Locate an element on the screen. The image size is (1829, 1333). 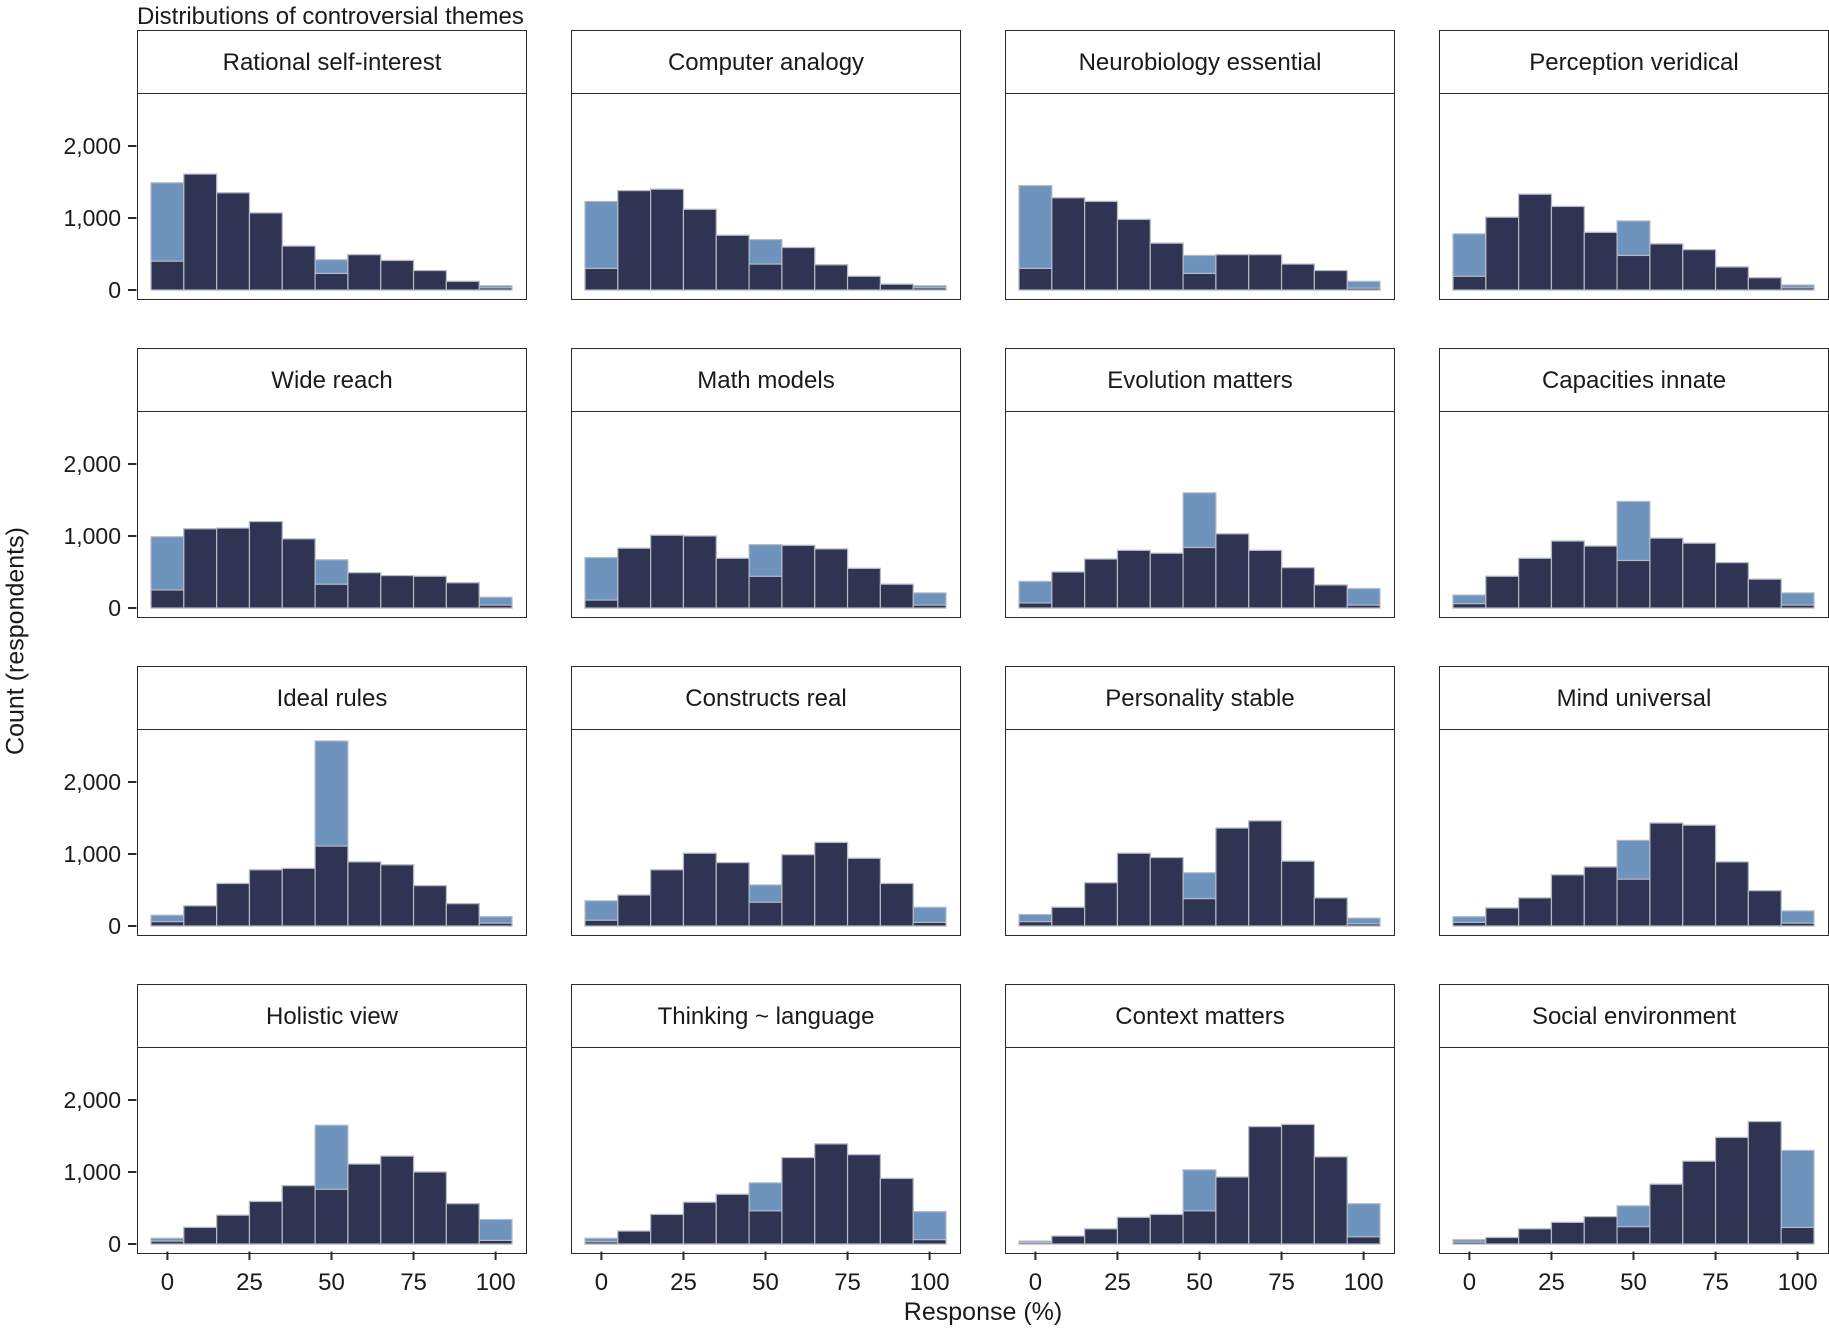
facet-strip: Perception veridical is located at coordinates (1634, 62).